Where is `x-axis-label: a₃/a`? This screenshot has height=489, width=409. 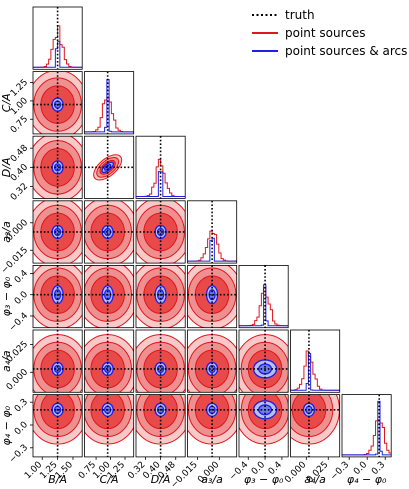
x-axis-label: a₃/a is located at coordinates (212, 479).